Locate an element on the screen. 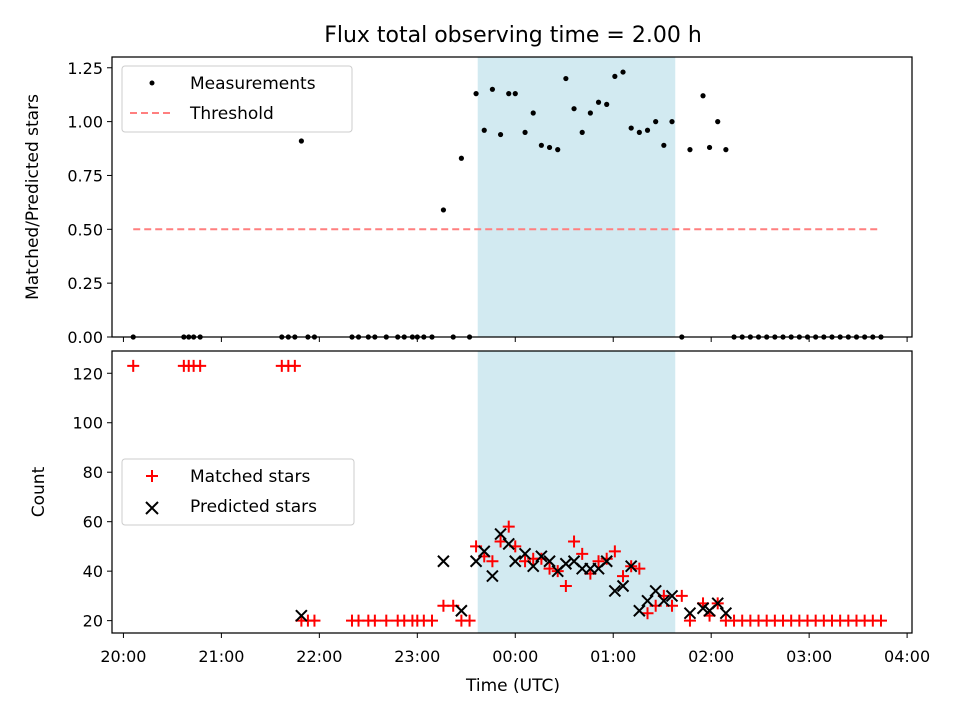 Image resolution: width=960 pixels, height=720 pixels. legend-matched-marker is located at coordinates (152, 476).